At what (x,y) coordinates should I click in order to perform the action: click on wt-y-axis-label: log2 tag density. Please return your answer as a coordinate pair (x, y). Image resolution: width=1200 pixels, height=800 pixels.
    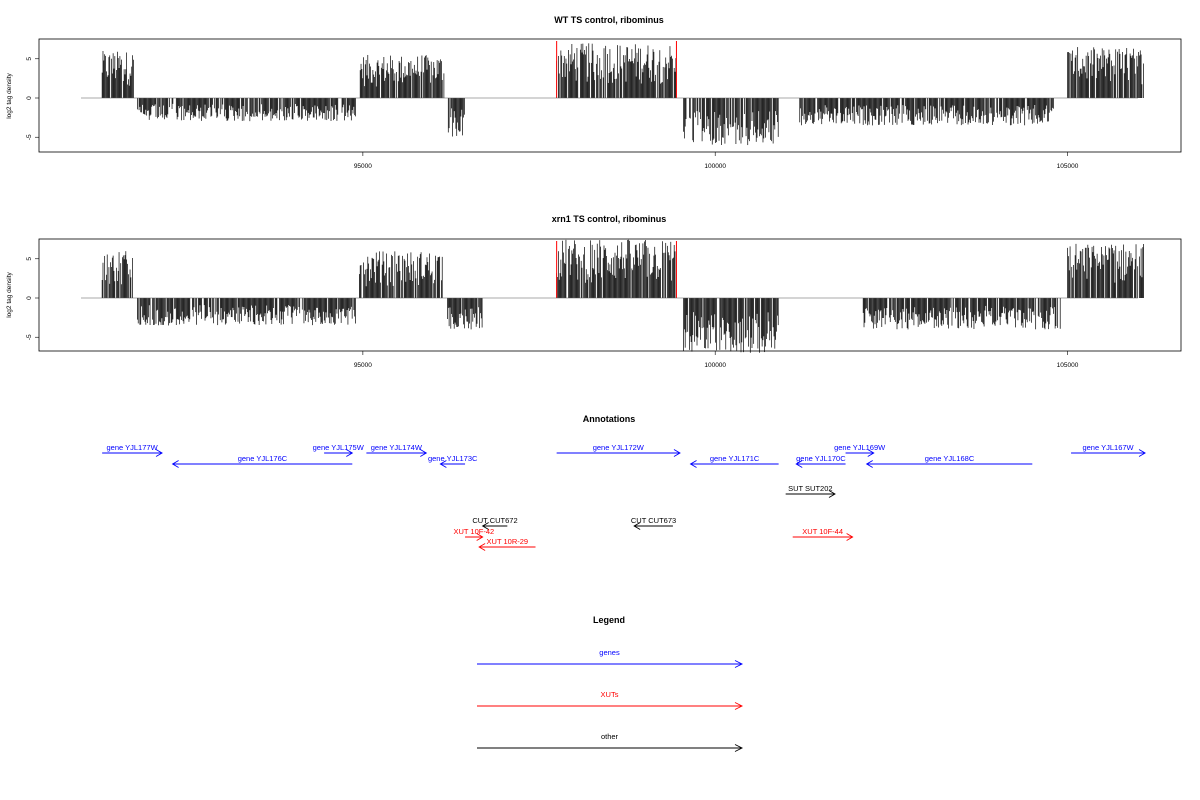
    Looking at the image, I should click on (9, 95).